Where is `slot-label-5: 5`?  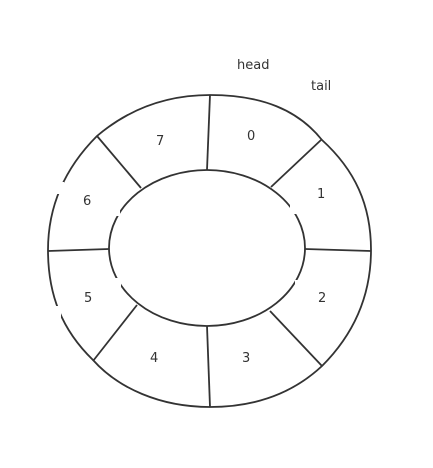
slot-label-5: 5 is located at coordinates (88, 298).